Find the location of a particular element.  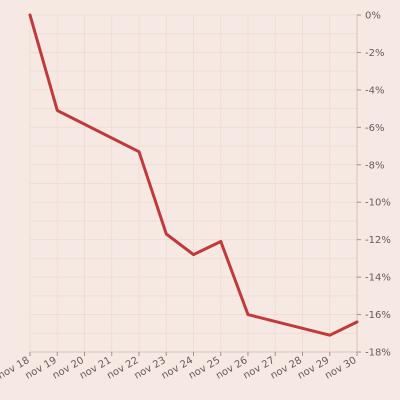

y-tick-label: 0% is located at coordinates (373, 16).